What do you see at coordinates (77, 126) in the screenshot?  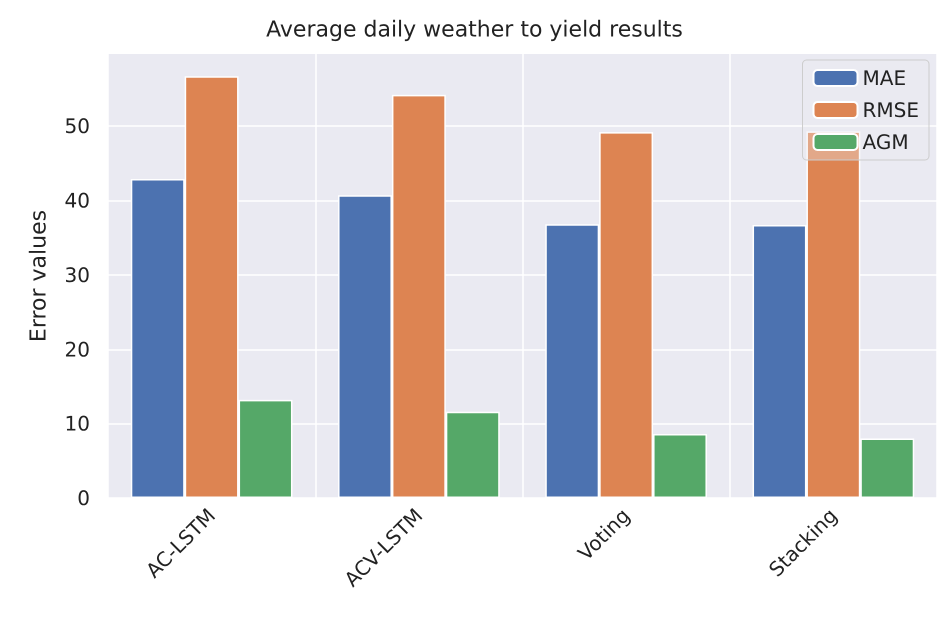 I see `y-tick-label: 50` at bounding box center [77, 126].